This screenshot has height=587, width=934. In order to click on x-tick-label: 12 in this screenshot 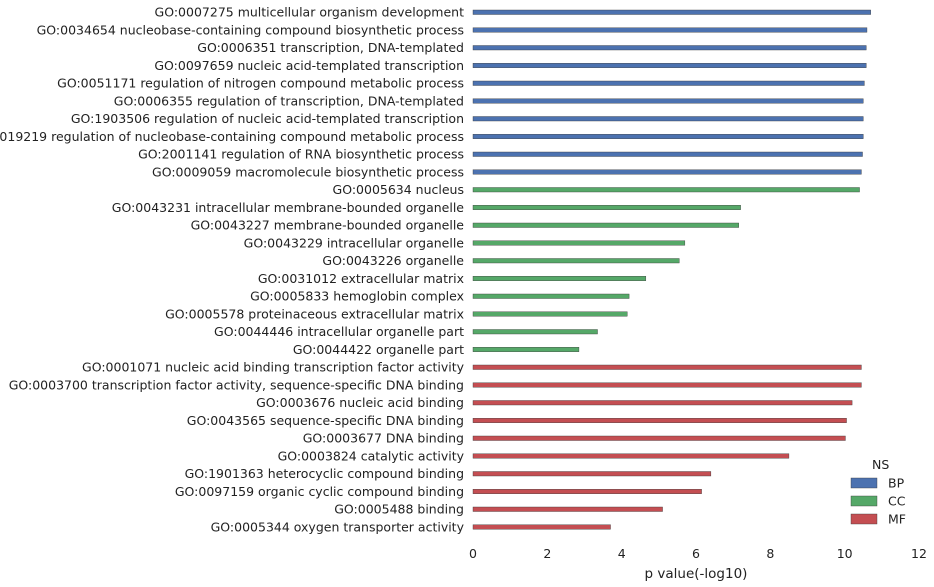, I will do `click(919, 553)`.